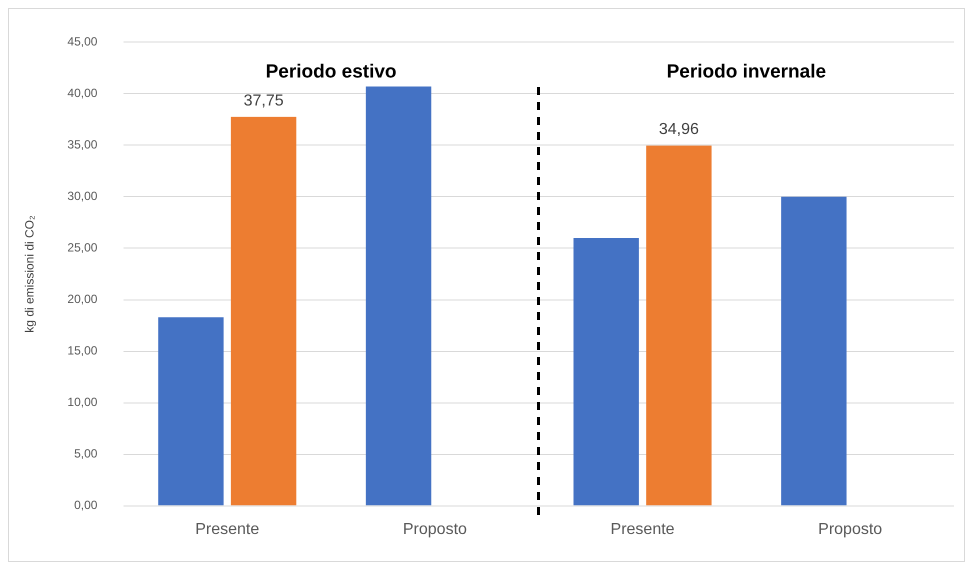 Image resolution: width=971 pixels, height=570 pixels. I want to click on y-tick-label: 25,00, so click(82, 247).